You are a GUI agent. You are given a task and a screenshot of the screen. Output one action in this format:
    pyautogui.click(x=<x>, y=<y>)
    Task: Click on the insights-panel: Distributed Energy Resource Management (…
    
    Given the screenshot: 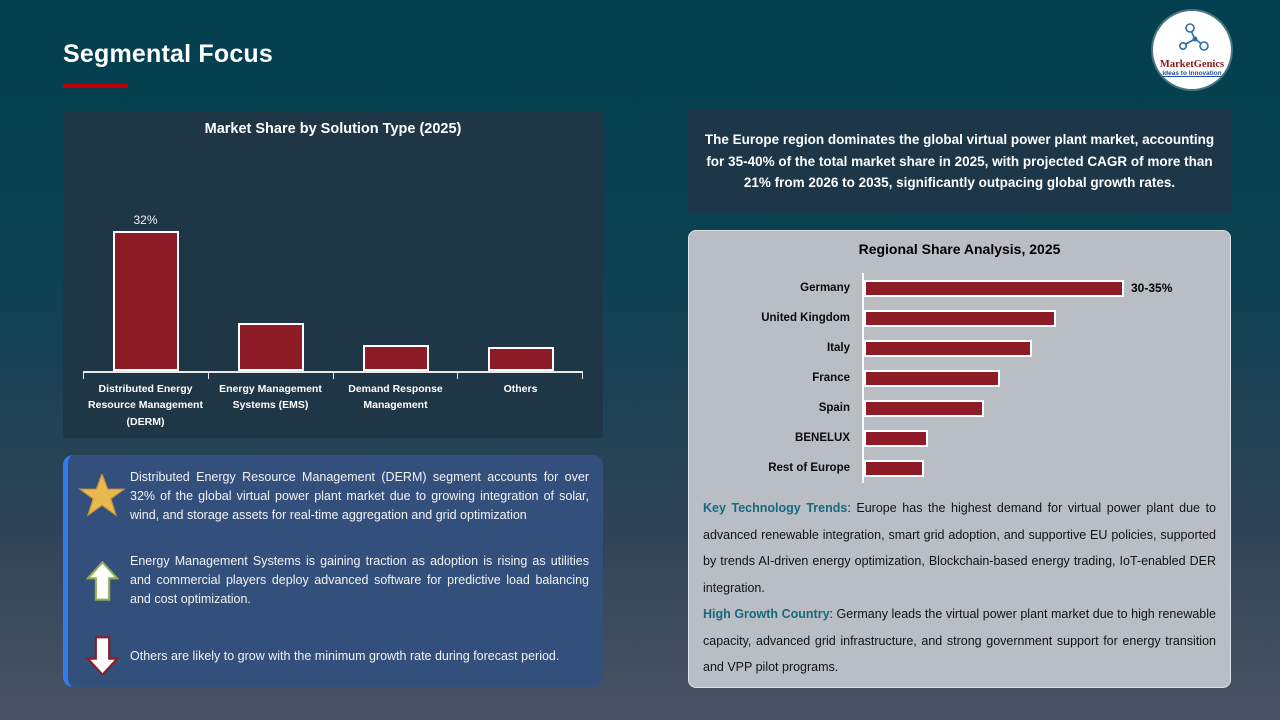 What is the action you would take?
    pyautogui.click(x=333, y=571)
    